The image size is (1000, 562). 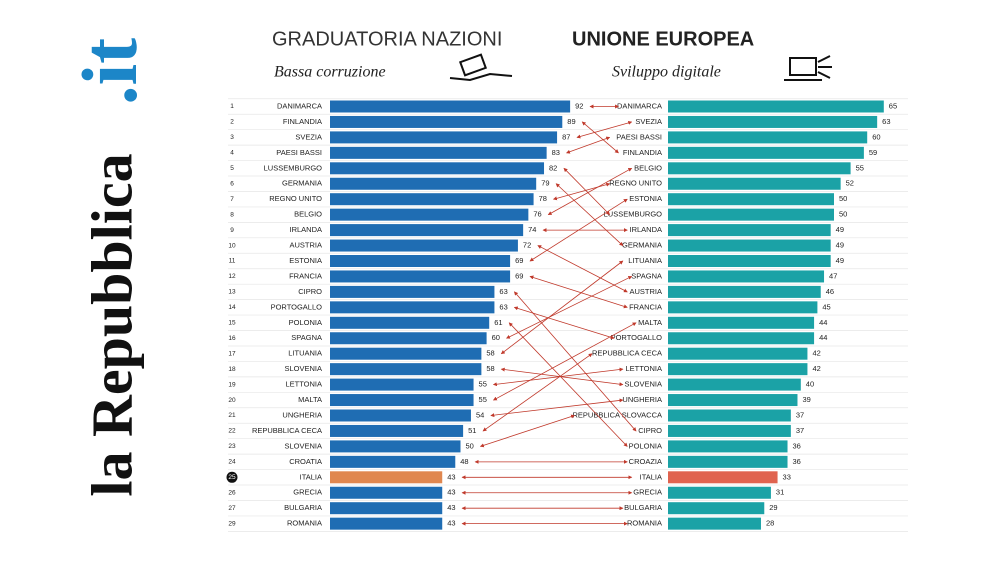 I want to click on rank: 26, so click(x=232, y=492).